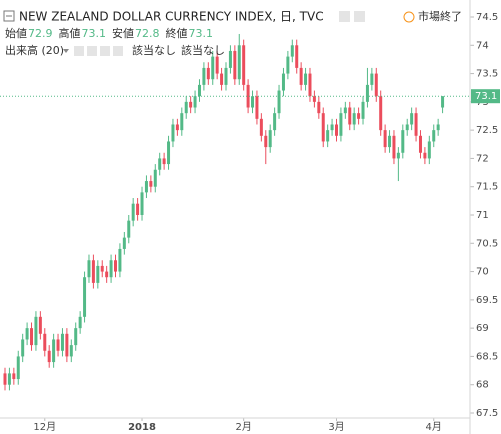  I want to click on hide-icon, so click(359, 16).